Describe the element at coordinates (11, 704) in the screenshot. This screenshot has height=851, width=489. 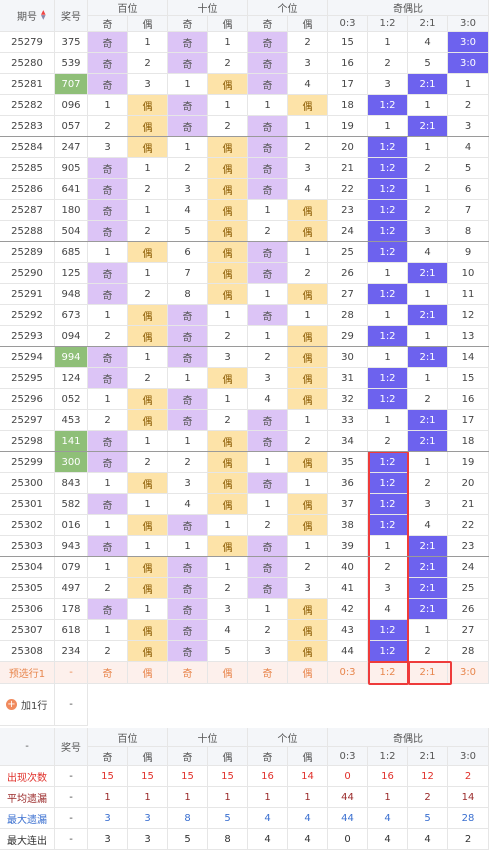
I see `add-icon: +` at that location.